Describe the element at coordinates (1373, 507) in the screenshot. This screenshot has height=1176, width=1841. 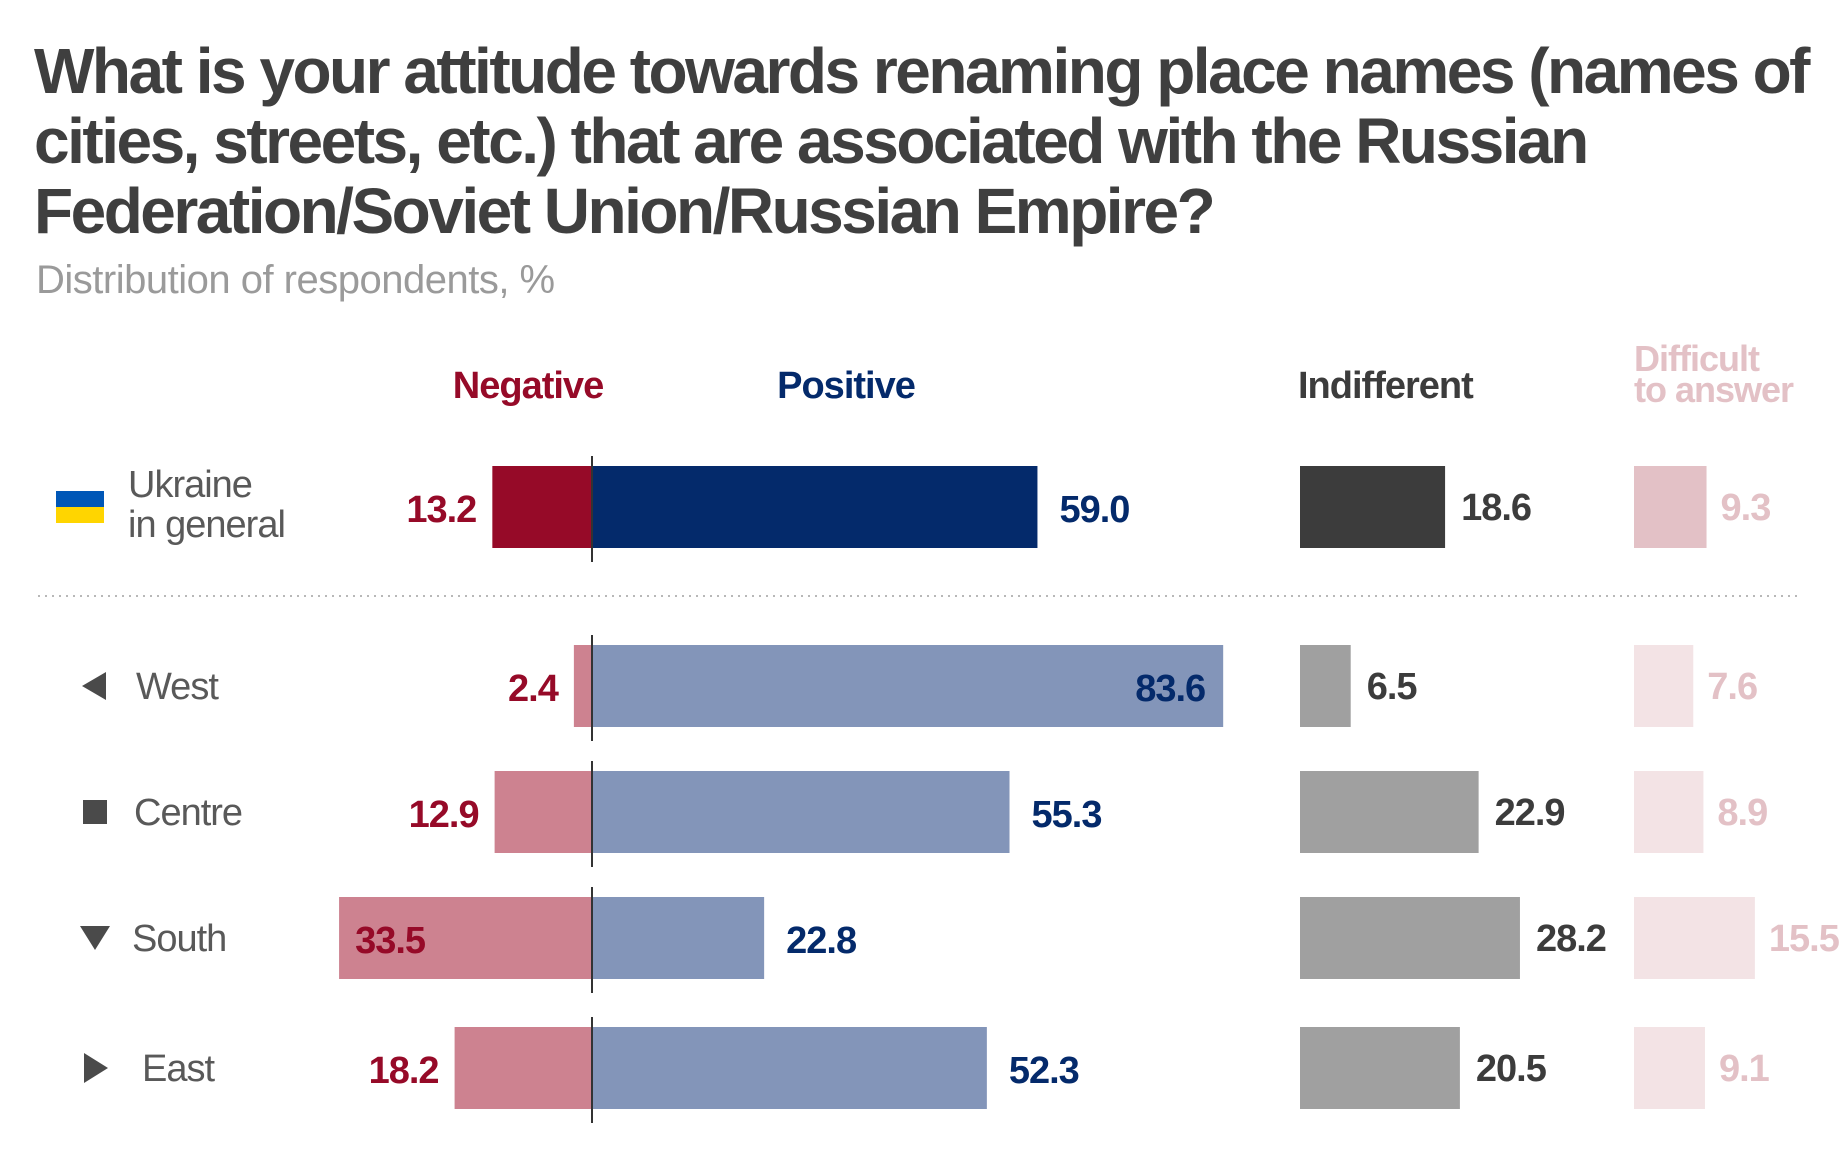
I see `bar-indifferent-ukraine-in-general` at that location.